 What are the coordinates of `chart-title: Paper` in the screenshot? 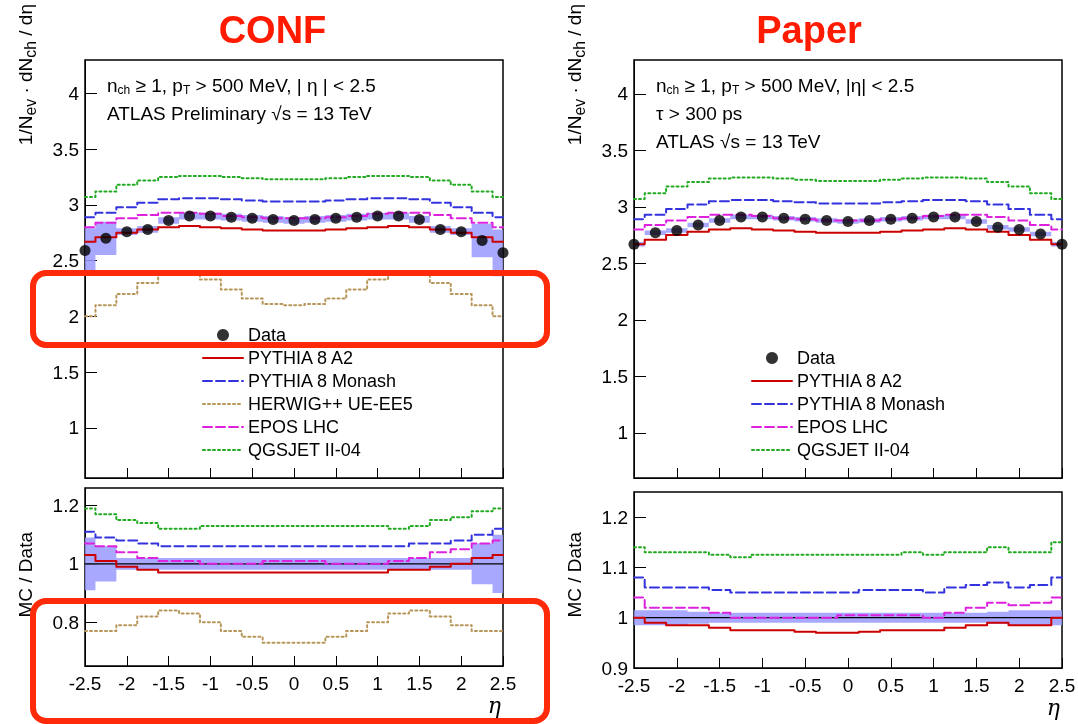 It's located at (809, 30).